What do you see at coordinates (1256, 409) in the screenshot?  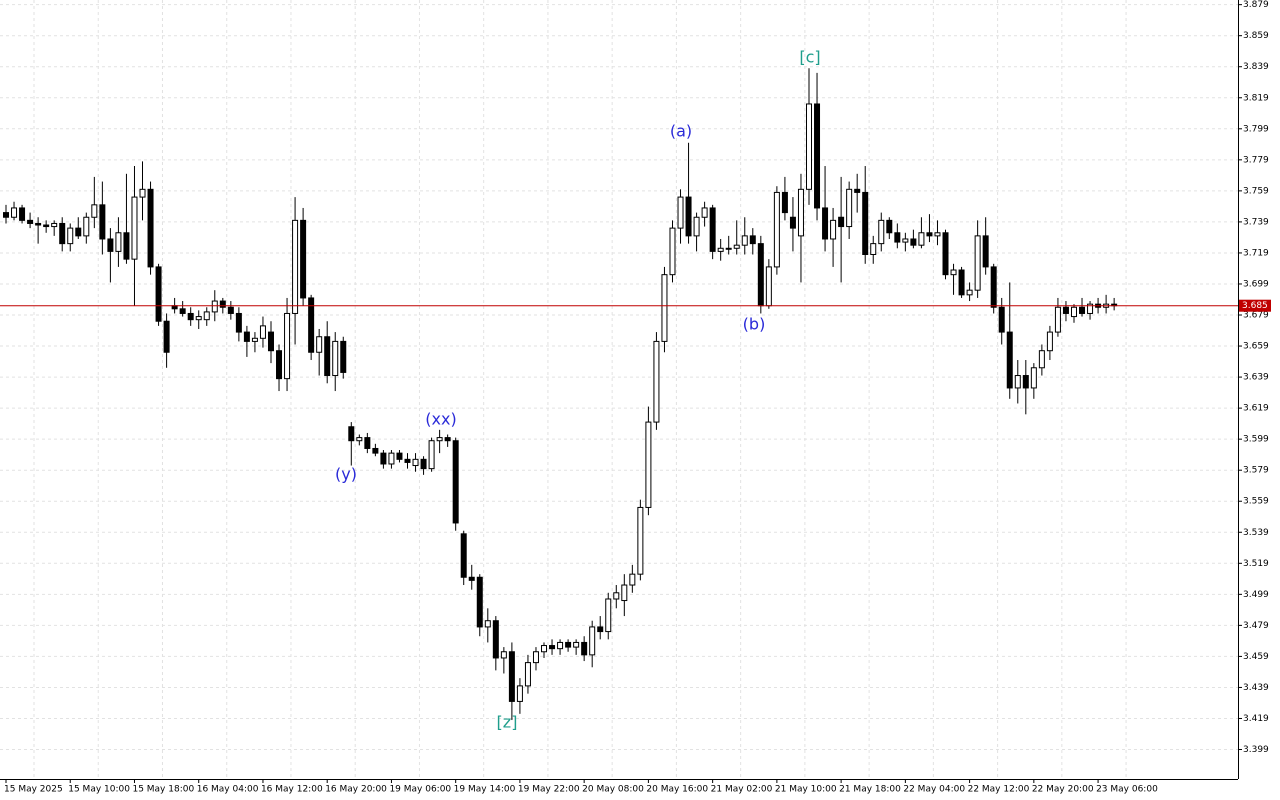 I see `y-tick-label: 3.619` at bounding box center [1256, 409].